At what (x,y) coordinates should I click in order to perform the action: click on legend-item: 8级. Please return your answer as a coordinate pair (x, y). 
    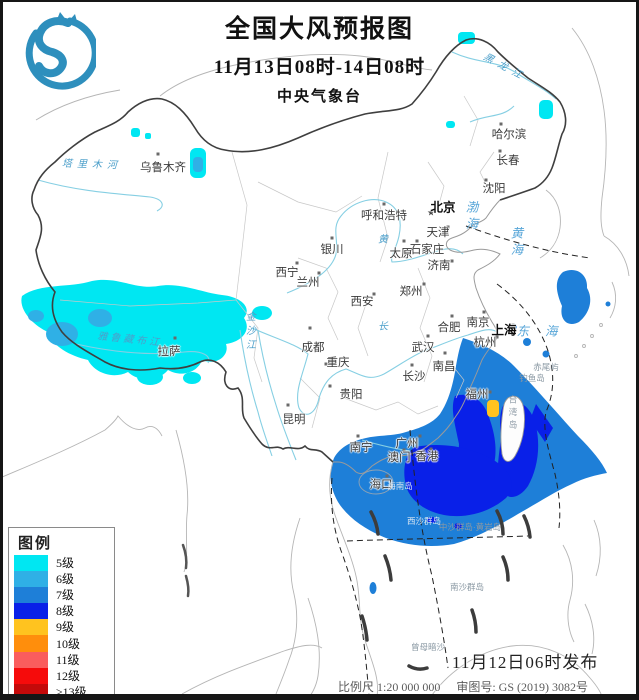
    Looking at the image, I should click on (64, 611).